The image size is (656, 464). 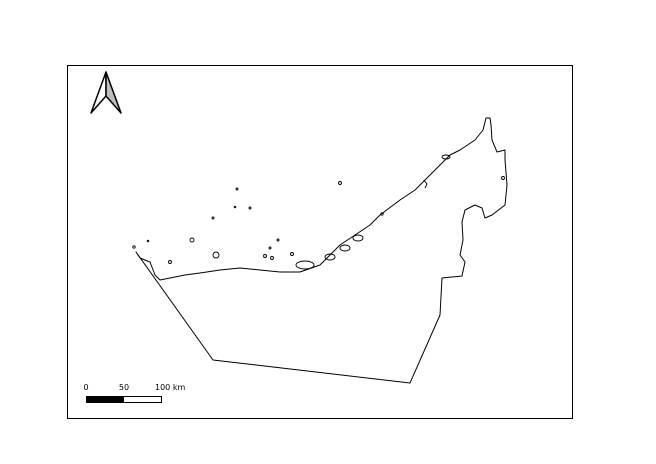 I want to click on scale-label-100-km: 100 km, so click(x=170, y=387).